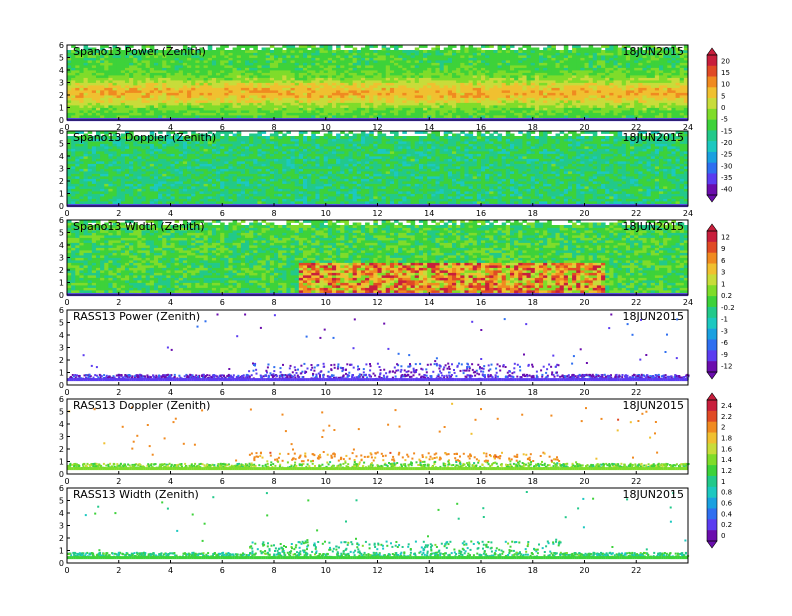 The height and width of the screenshot is (616, 792). Describe the element at coordinates (726, 190) in the screenshot. I see `colorbar-label: -40` at that location.